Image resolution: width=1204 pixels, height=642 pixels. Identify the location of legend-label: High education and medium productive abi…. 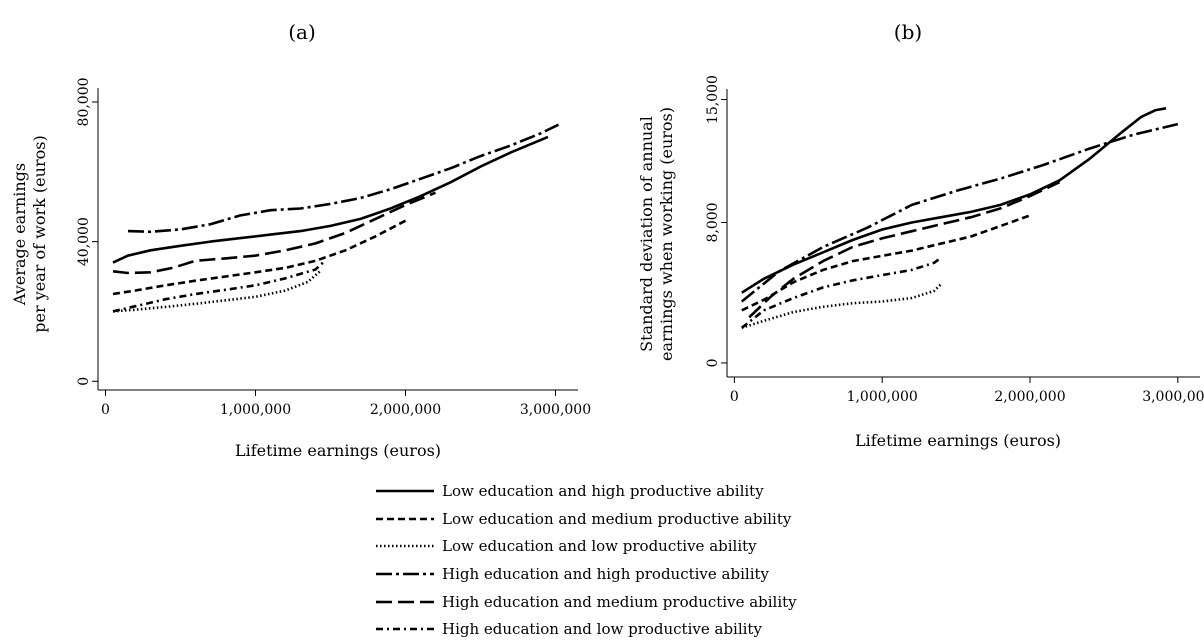
(619, 602).